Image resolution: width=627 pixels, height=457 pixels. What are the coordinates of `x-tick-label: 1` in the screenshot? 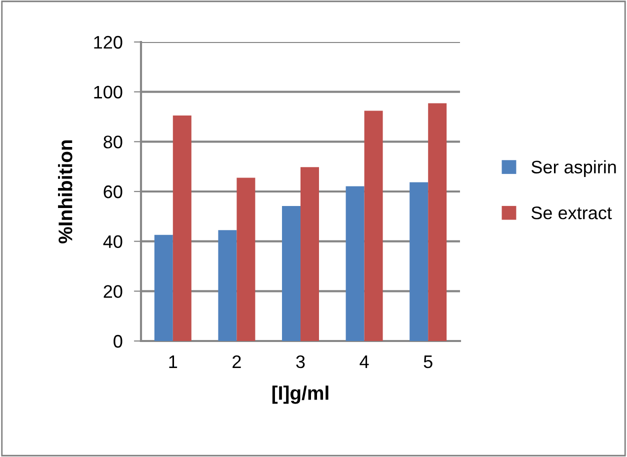 It's located at (173, 362).